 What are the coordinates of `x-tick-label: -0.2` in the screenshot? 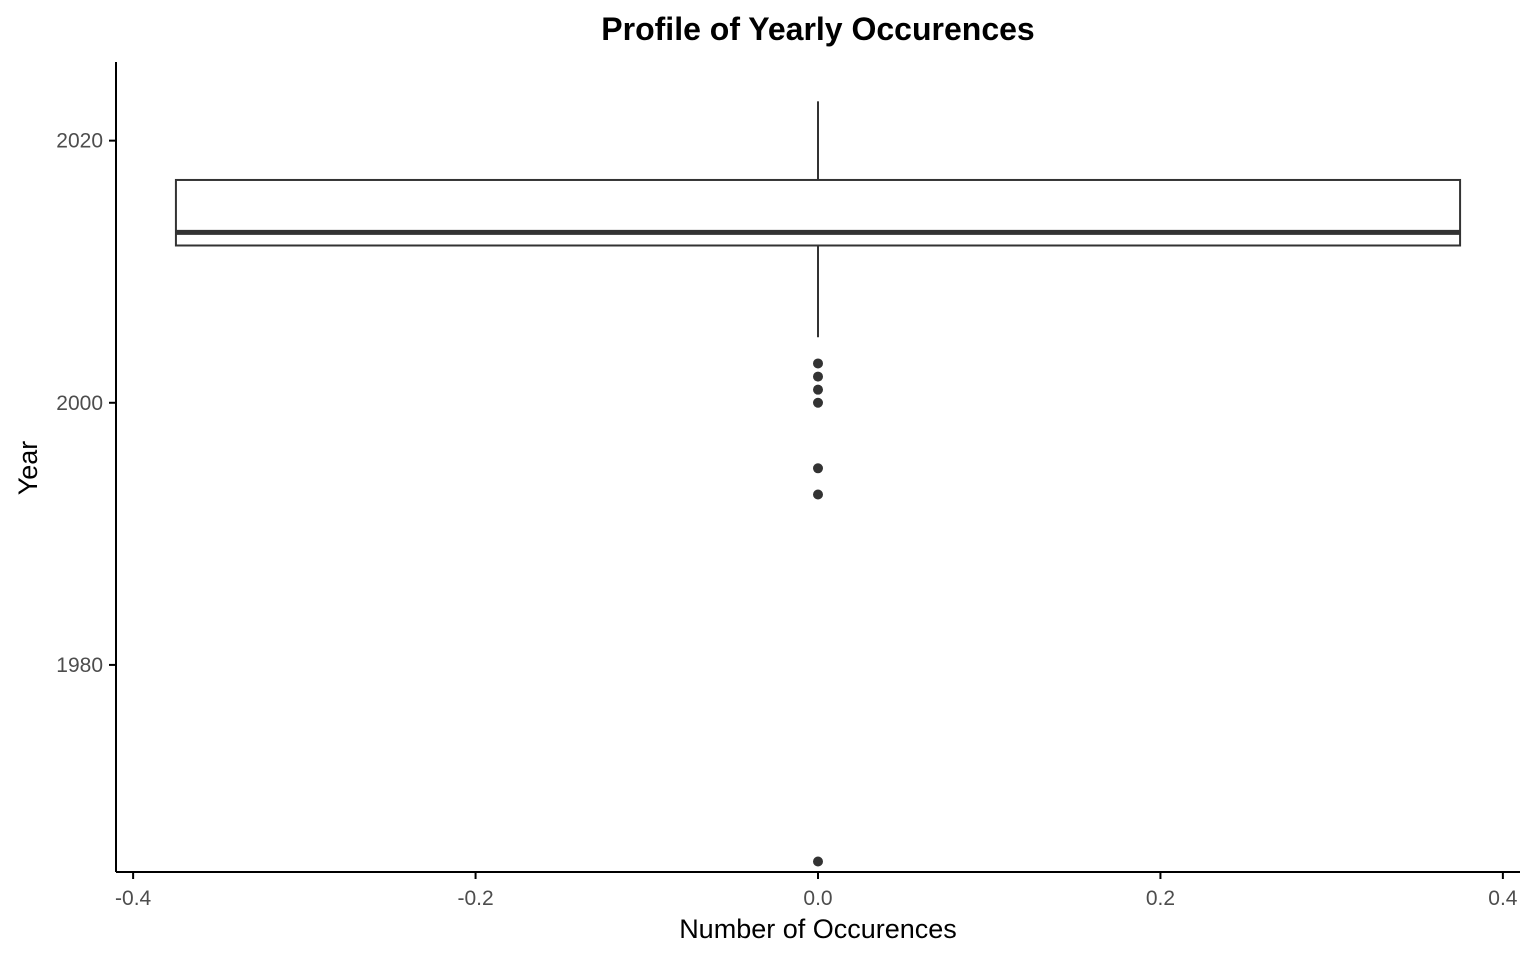 It's located at (475, 898).